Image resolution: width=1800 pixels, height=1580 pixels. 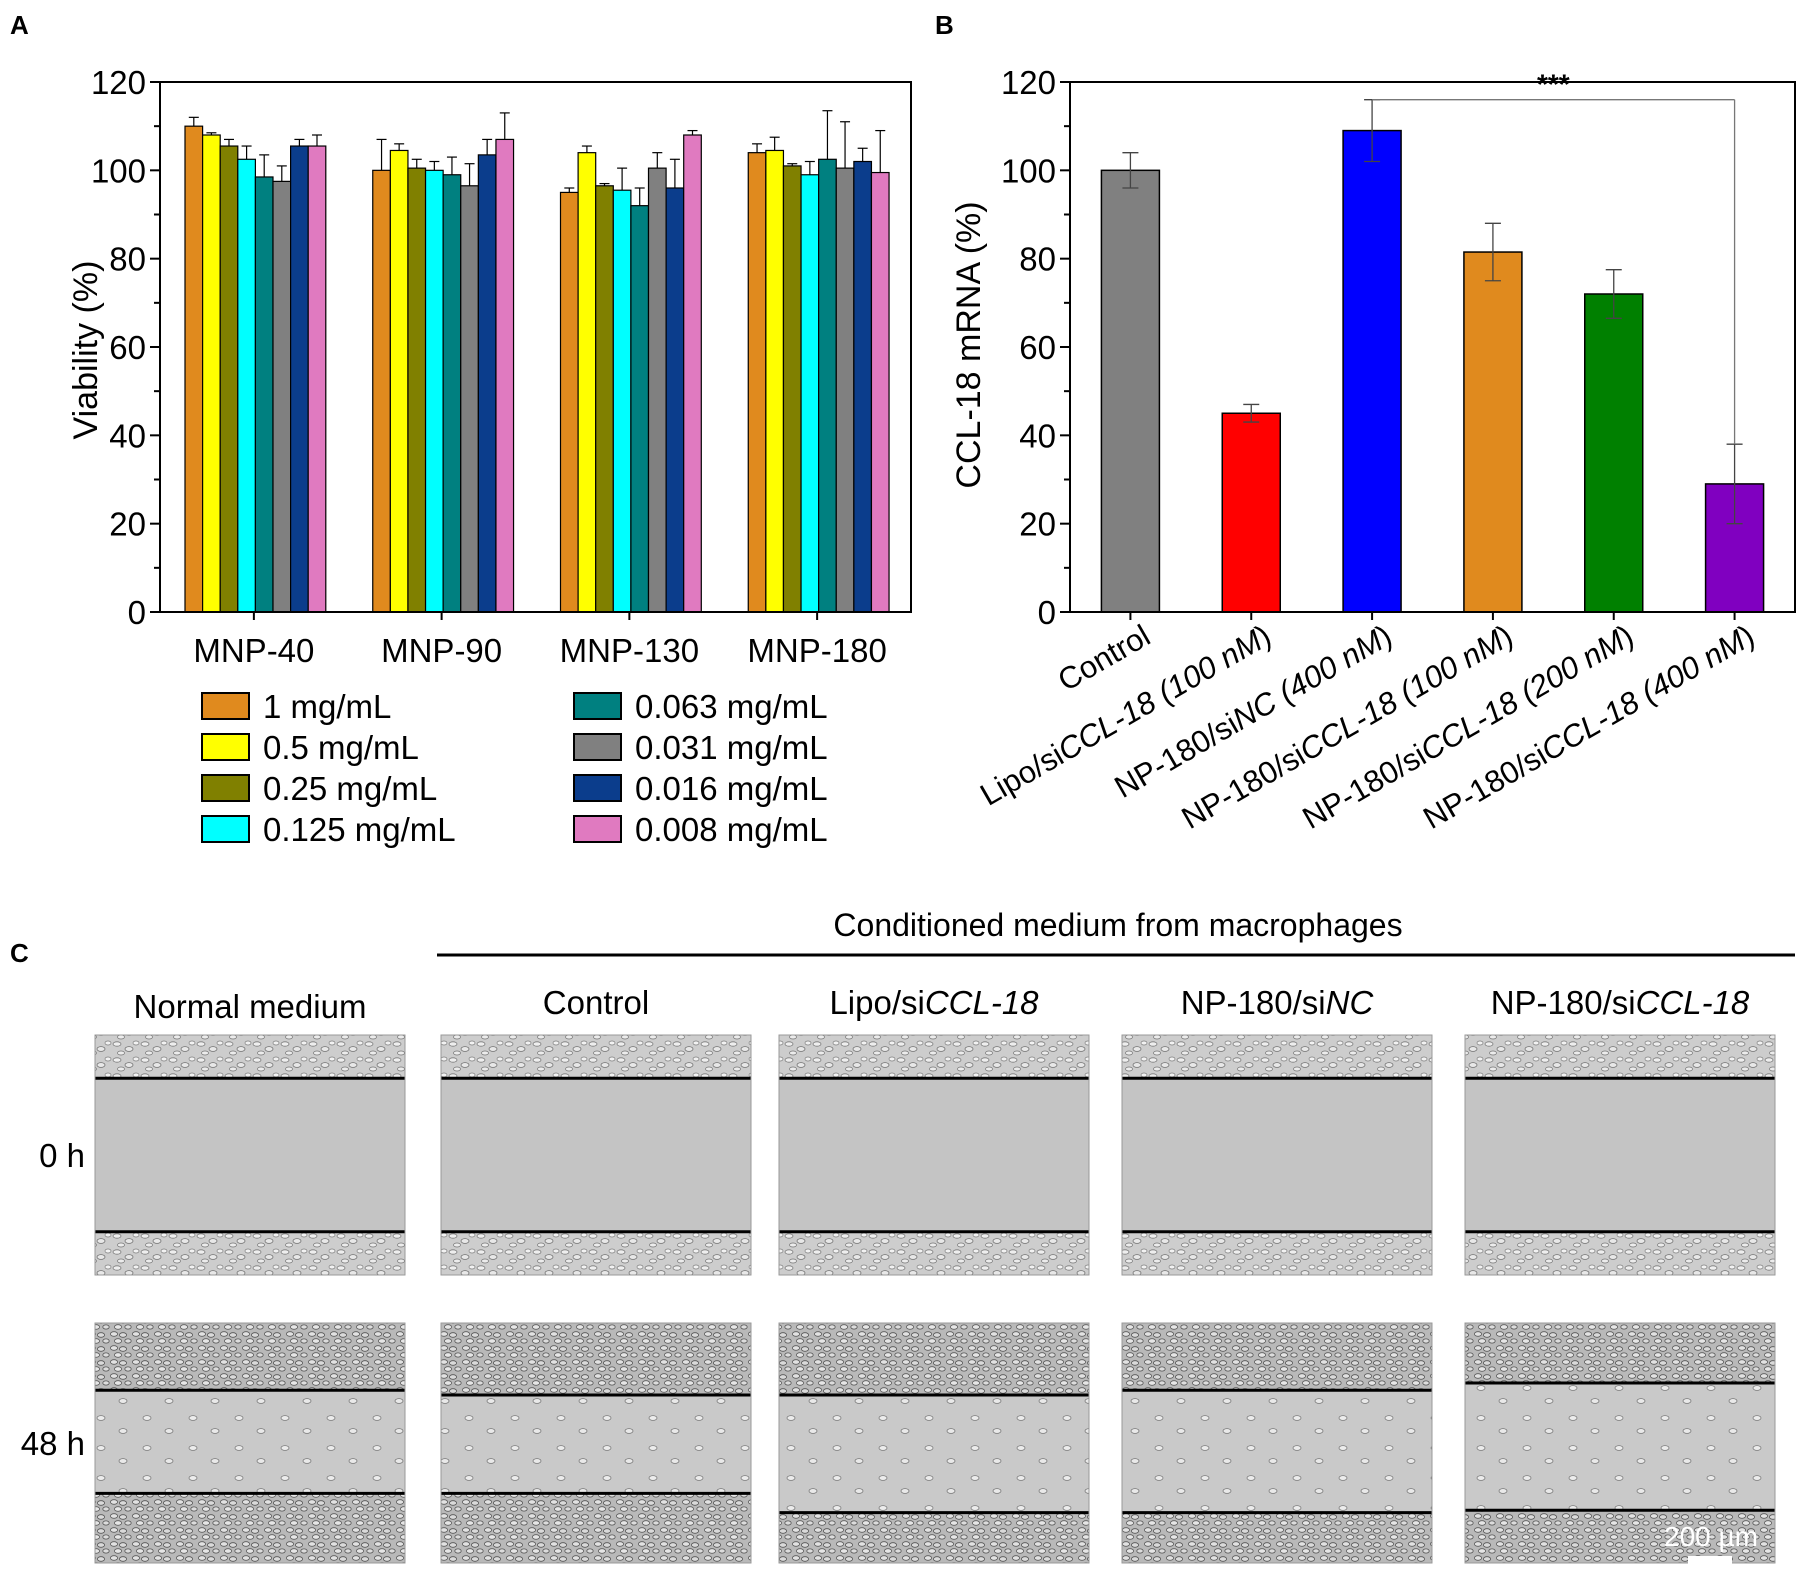 What do you see at coordinates (127, 435) in the screenshot?
I see `panel-a-y-tick-label: 40` at bounding box center [127, 435].